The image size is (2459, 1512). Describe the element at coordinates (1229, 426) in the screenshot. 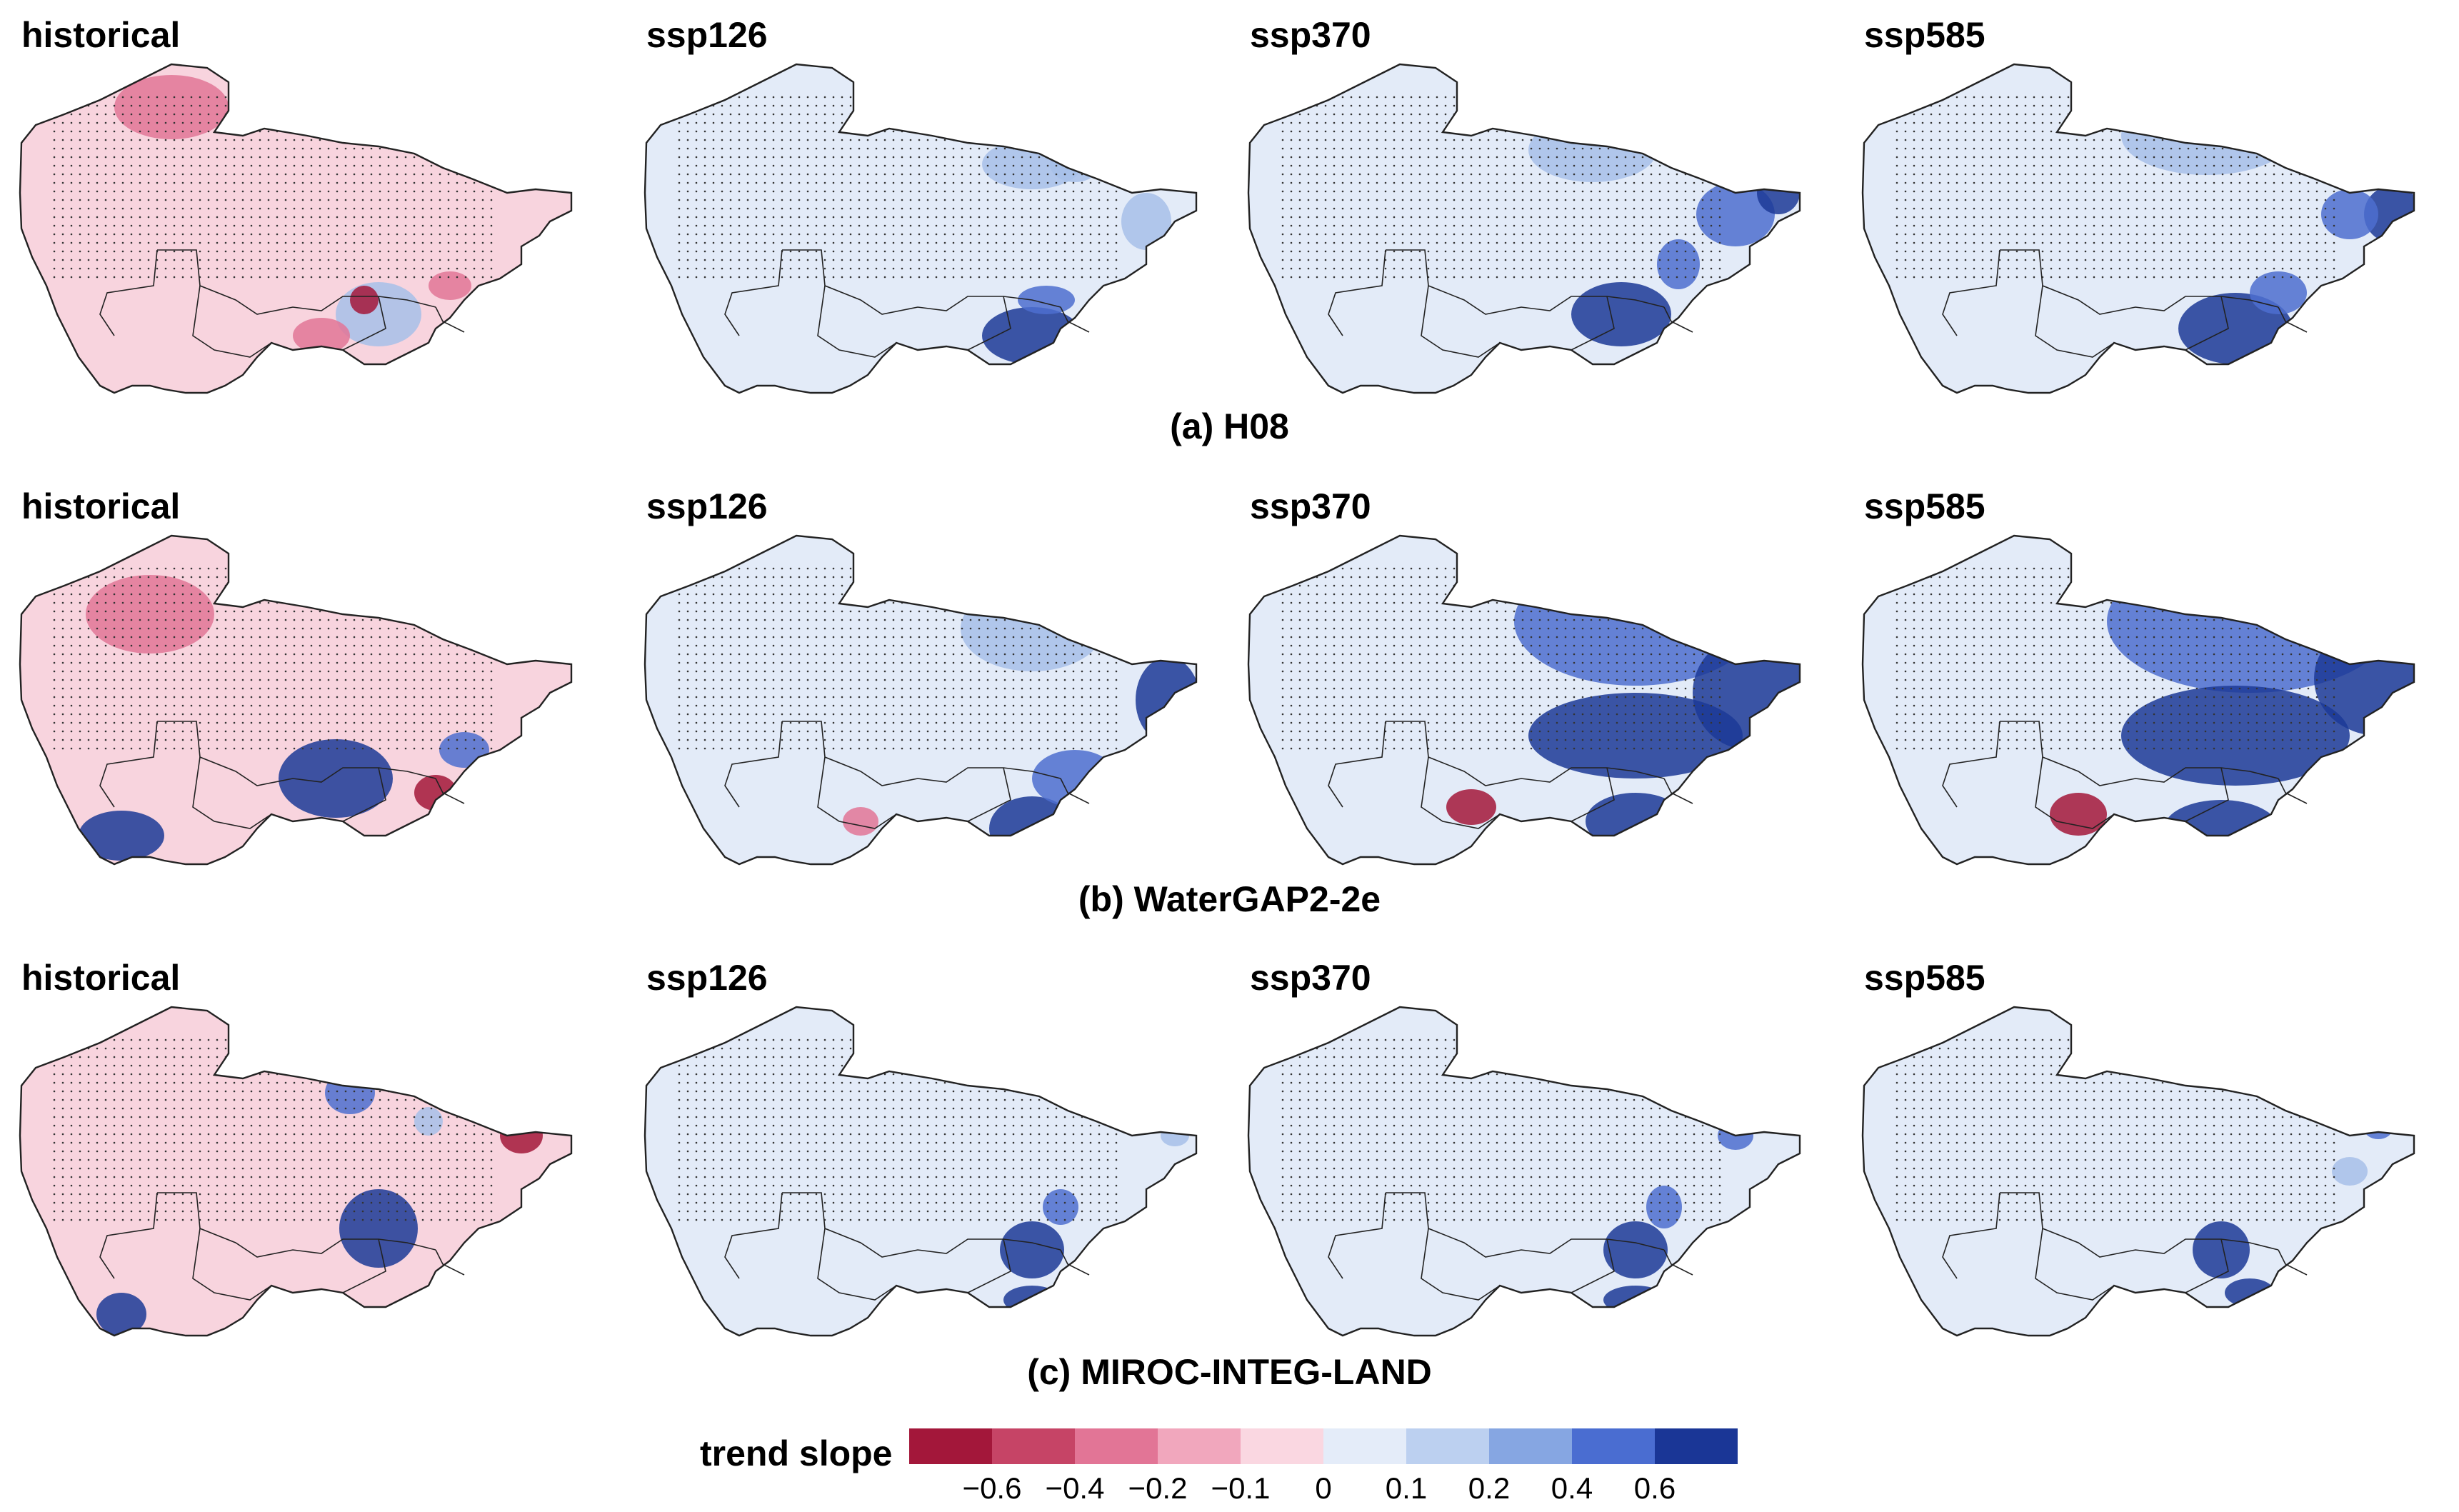

I see `row-caption-h08: (a) H08` at that location.